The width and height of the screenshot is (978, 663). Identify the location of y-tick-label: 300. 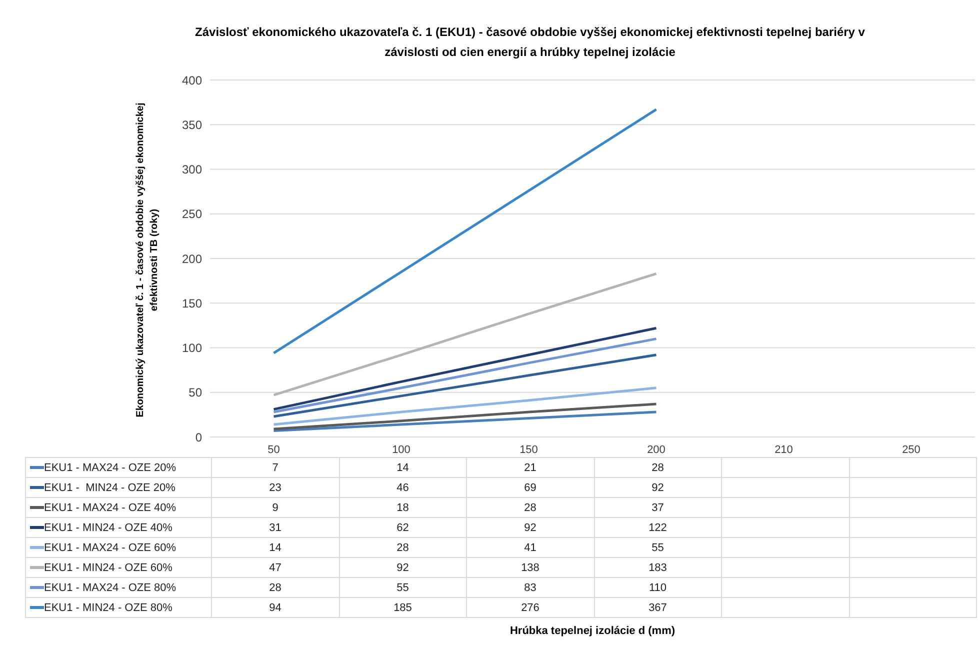
(192, 169).